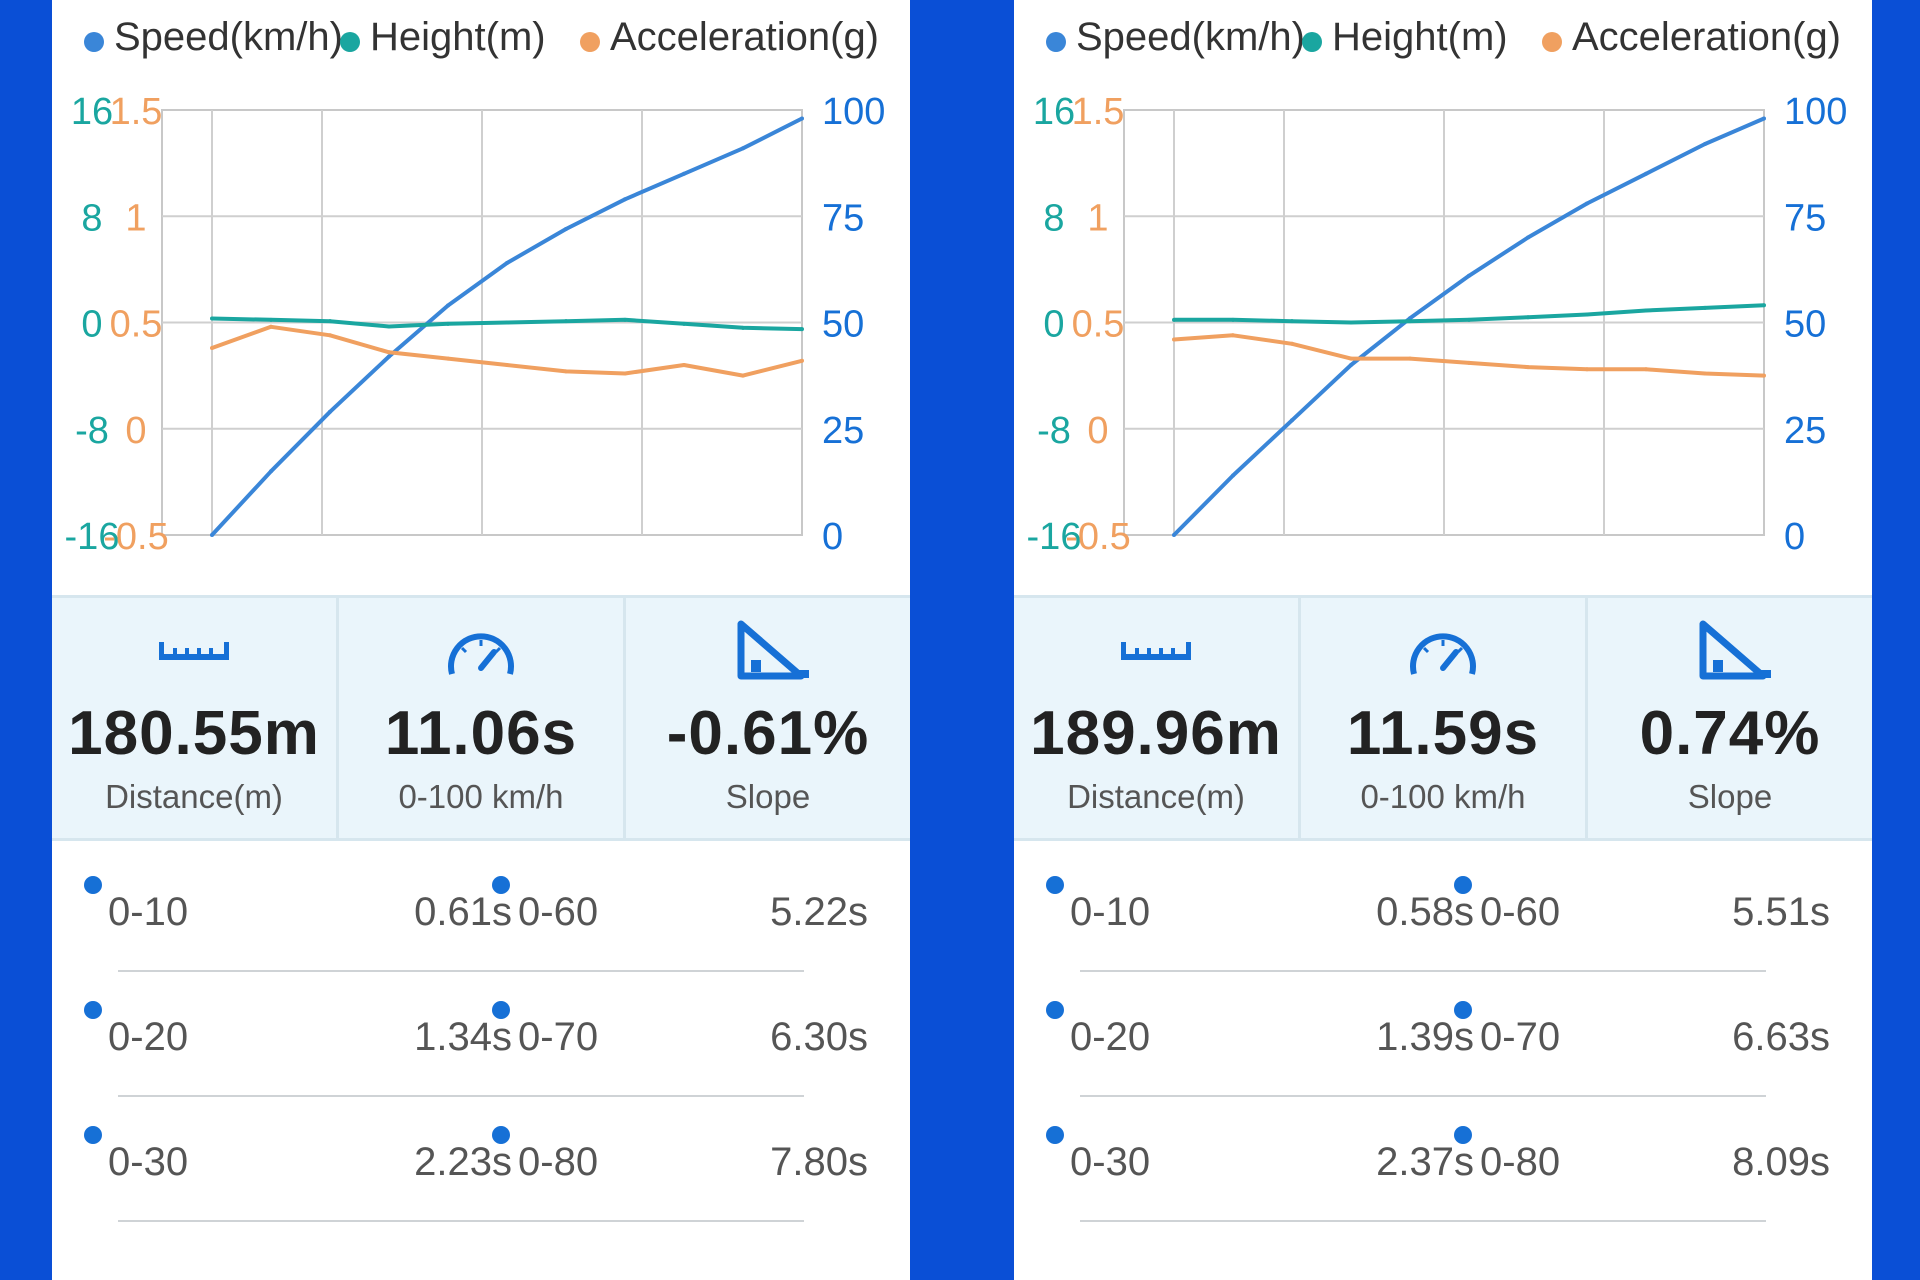 This screenshot has height=1280, width=1920. Describe the element at coordinates (1443, 654) in the screenshot. I see `speedometer-icon` at that location.